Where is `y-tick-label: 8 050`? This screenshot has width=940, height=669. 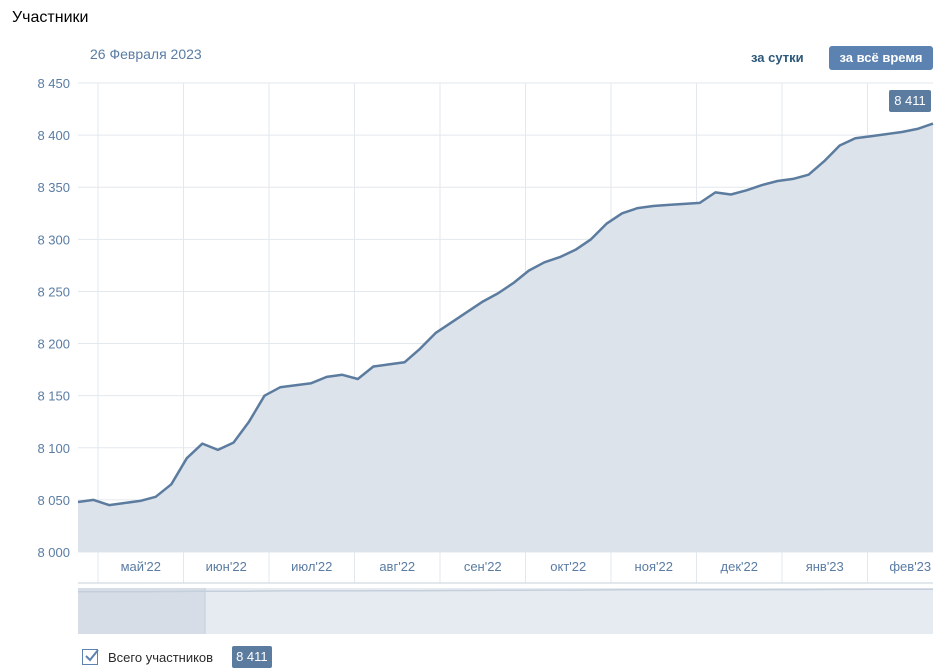
y-tick-label: 8 050 is located at coordinates (53, 500).